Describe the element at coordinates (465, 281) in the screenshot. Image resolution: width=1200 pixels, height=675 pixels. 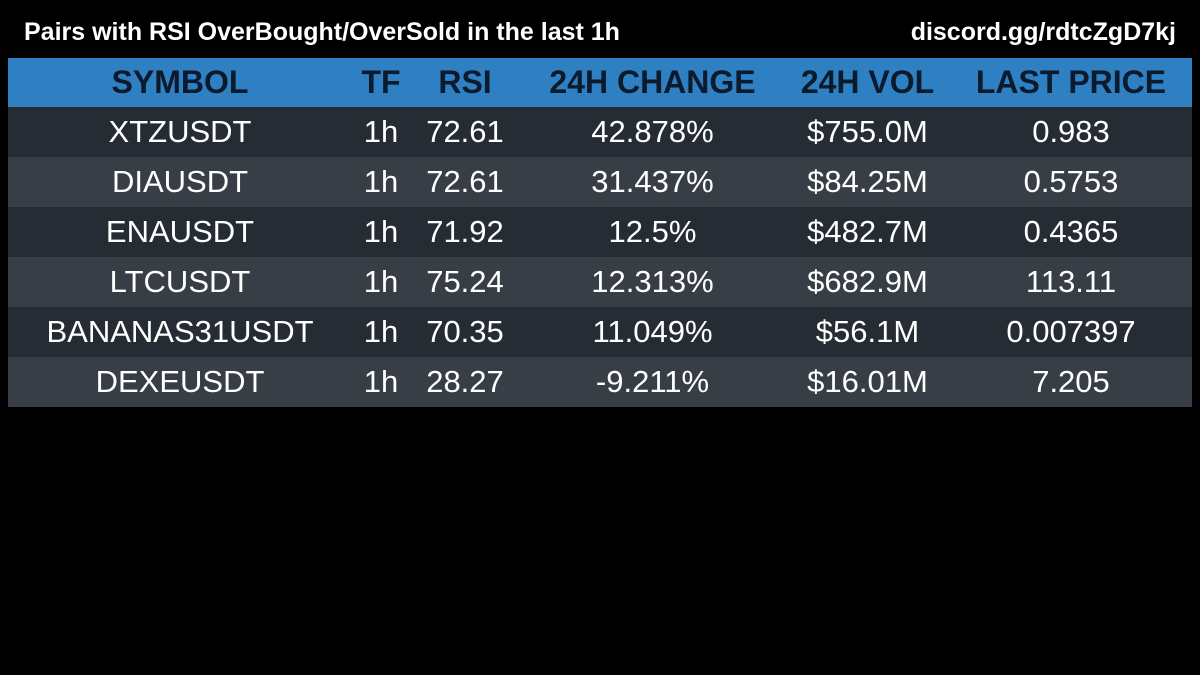
I see `cell-rsi: 75.24` at that location.